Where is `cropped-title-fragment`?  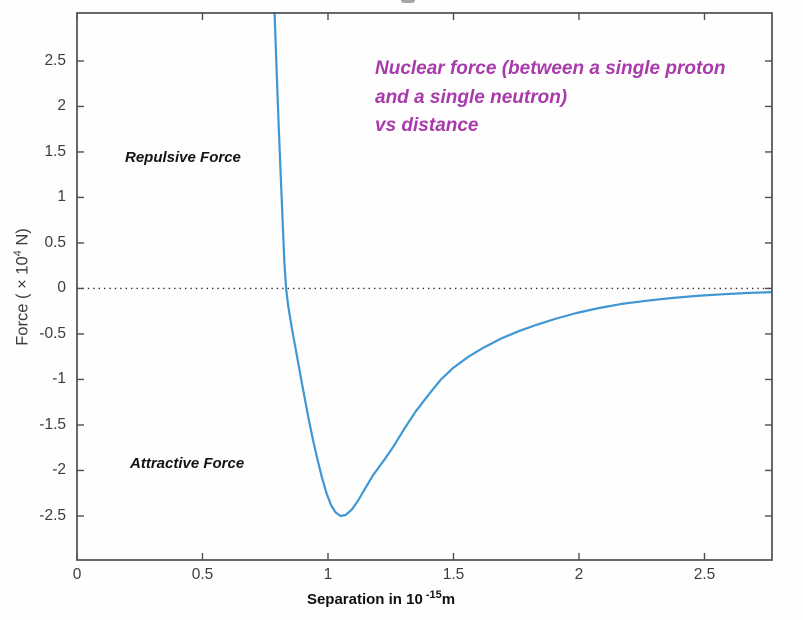 cropped-title-fragment is located at coordinates (408, 1).